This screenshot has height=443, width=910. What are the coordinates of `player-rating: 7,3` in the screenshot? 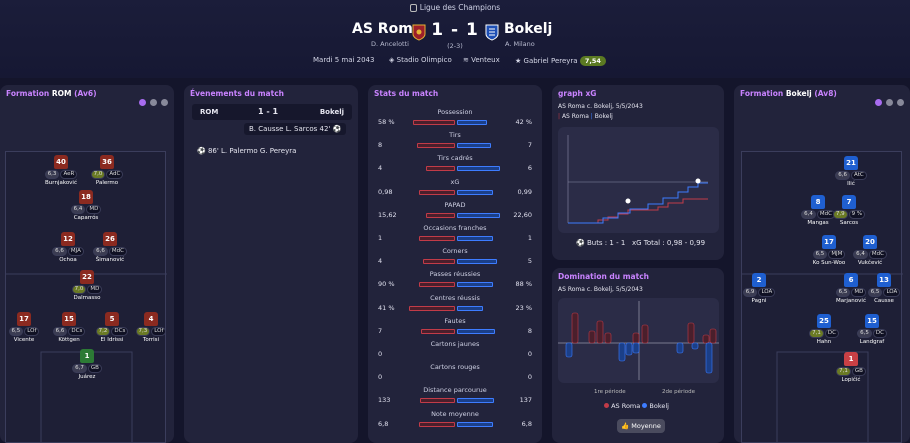 It's located at (143, 331).